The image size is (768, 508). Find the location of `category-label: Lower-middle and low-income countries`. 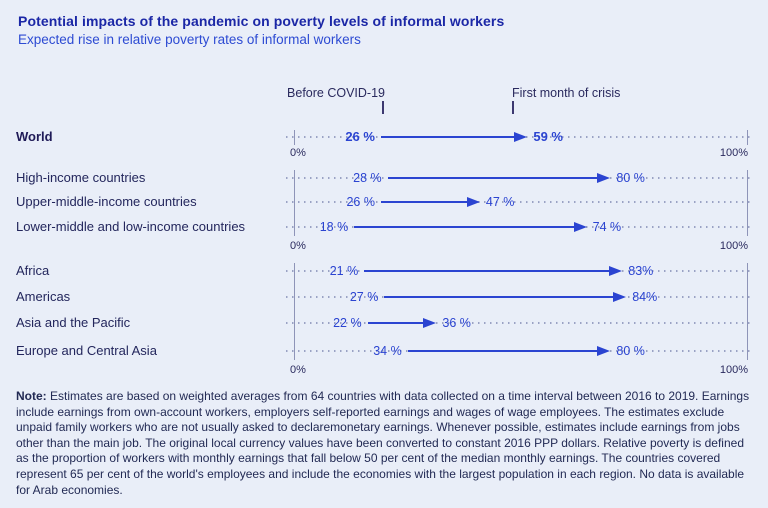

category-label: Lower-middle and low-income countries is located at coordinates (131, 226).